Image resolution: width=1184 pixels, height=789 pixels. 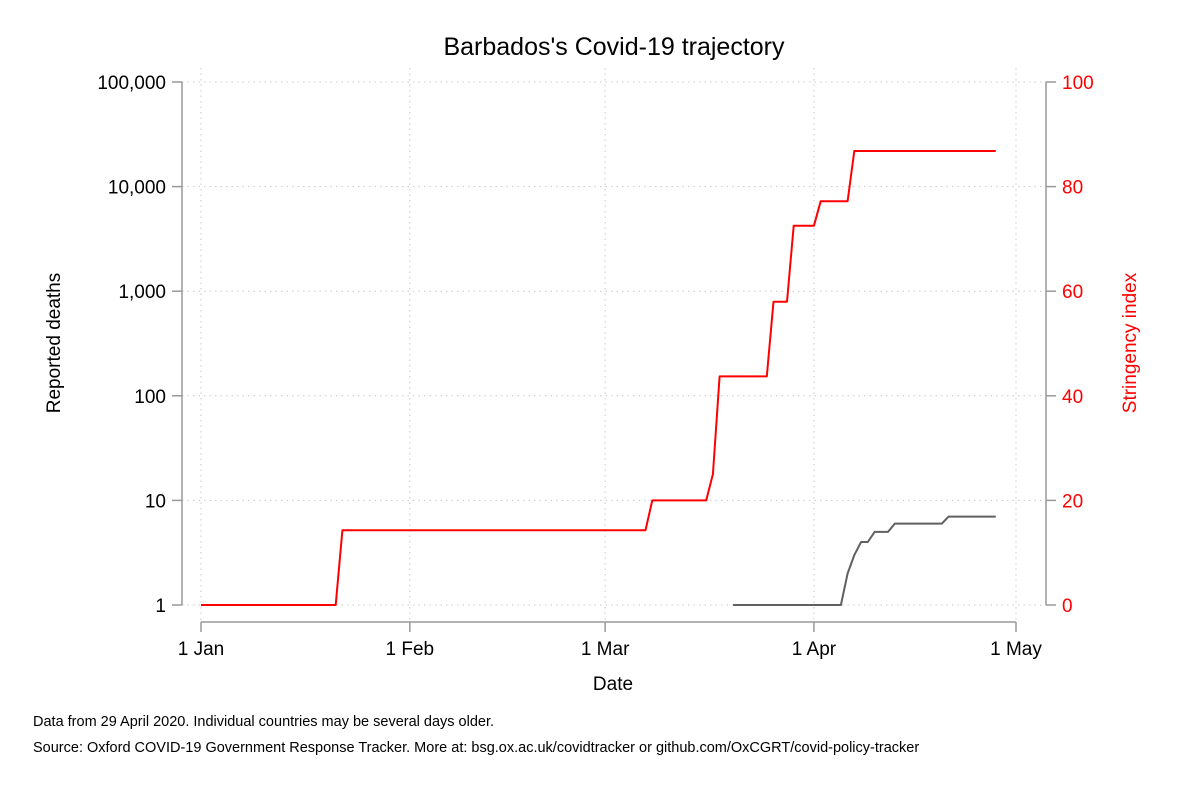 What do you see at coordinates (410, 649) in the screenshot?
I see `x-tick-label: 1 Feb` at bounding box center [410, 649].